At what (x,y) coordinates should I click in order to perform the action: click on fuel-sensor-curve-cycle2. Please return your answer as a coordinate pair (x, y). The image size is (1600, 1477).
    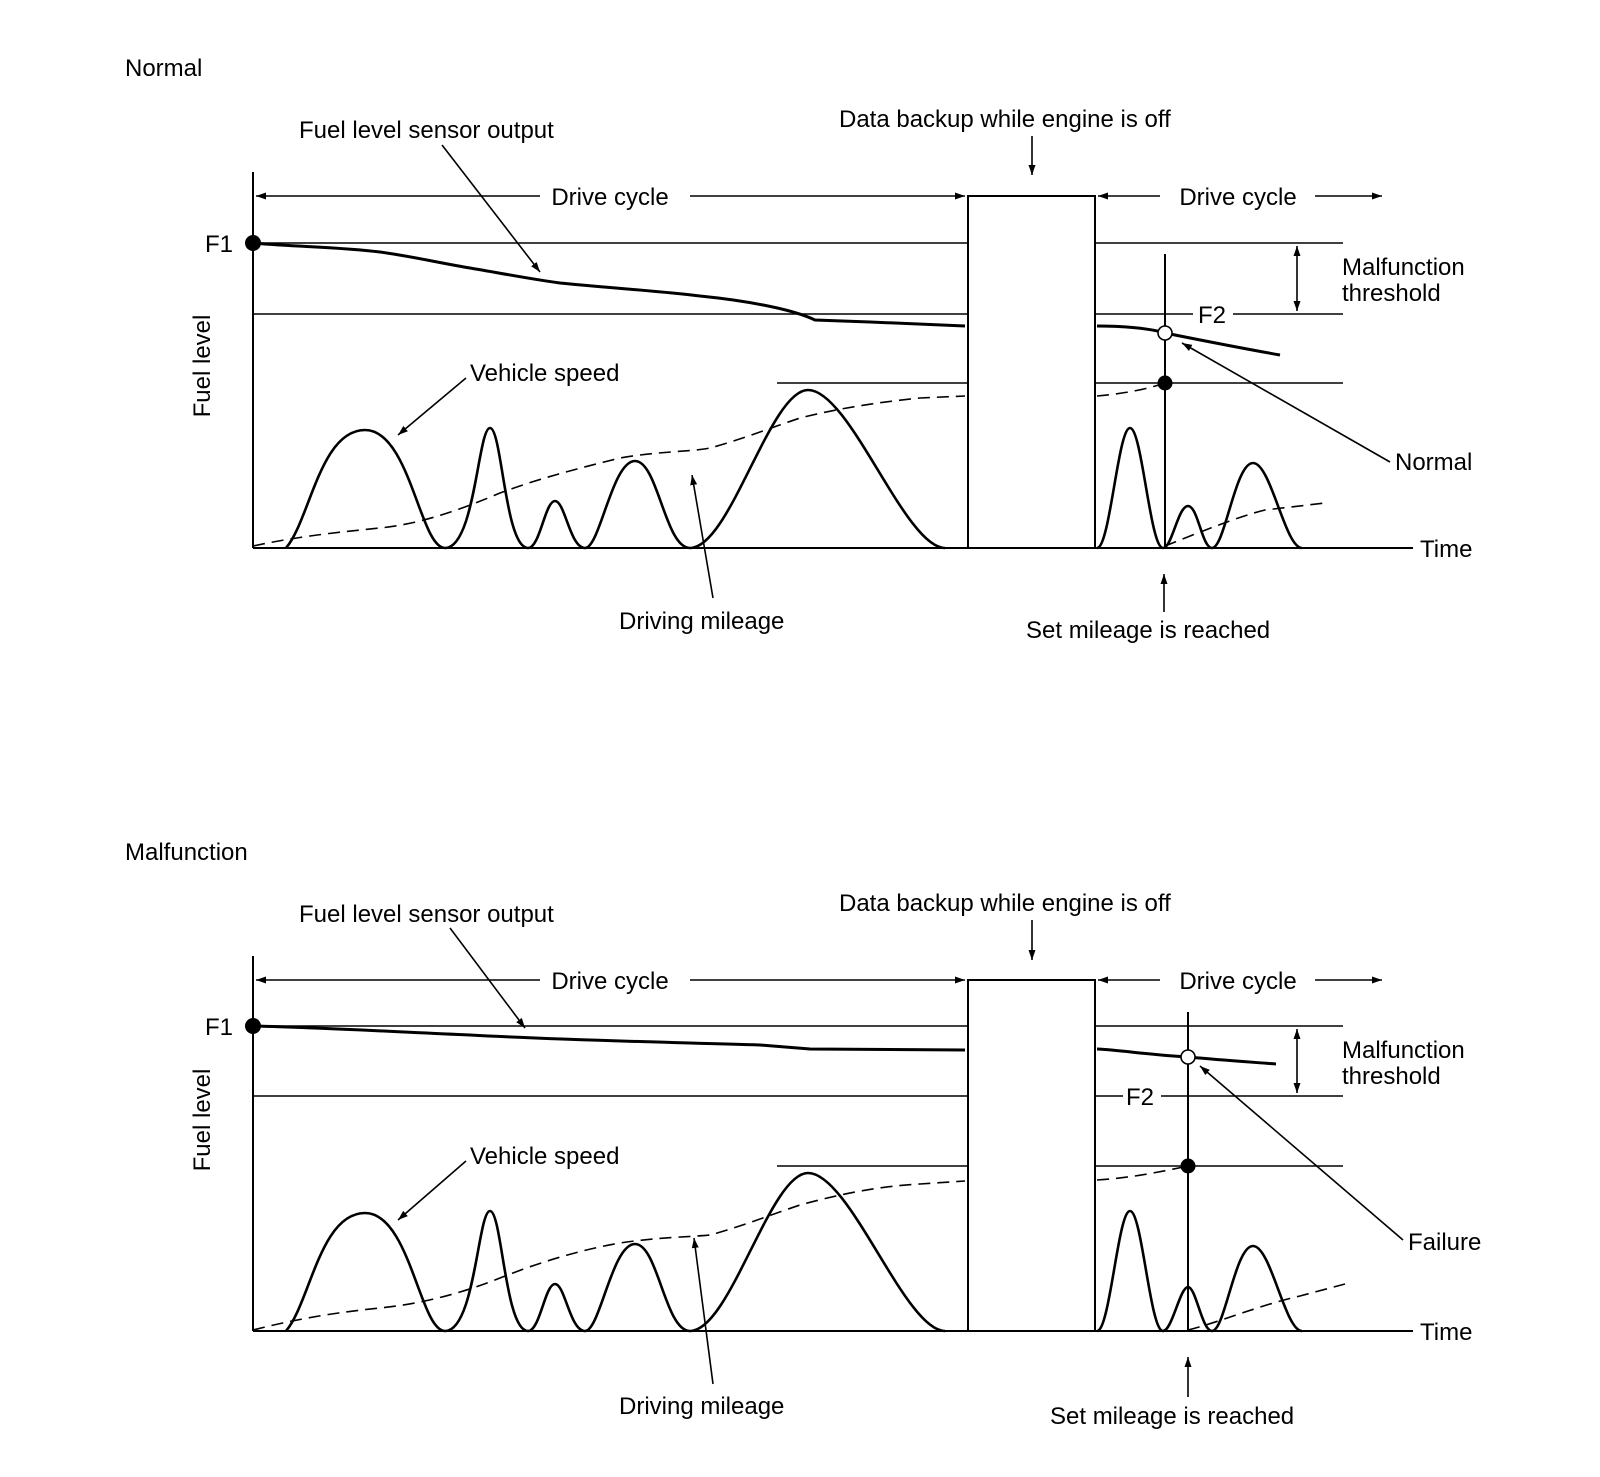
    Looking at the image, I should click on (1188, 340).